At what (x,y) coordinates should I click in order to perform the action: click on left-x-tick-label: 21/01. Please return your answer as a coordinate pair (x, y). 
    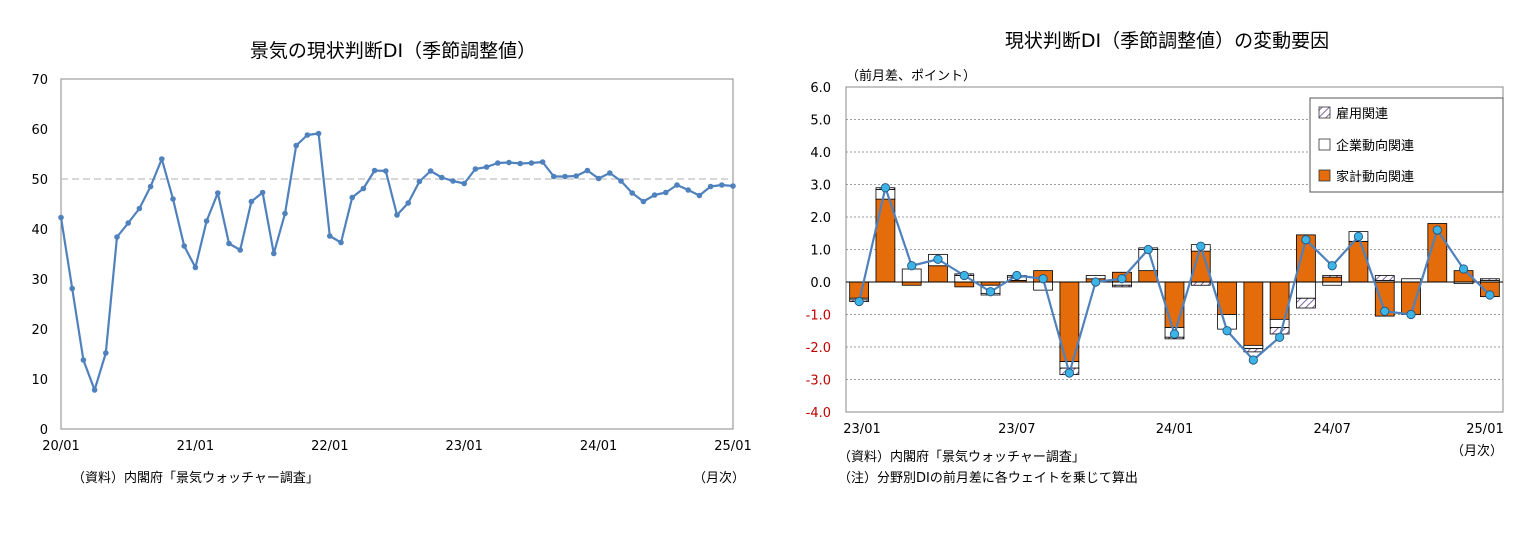
    Looking at the image, I should click on (195, 446).